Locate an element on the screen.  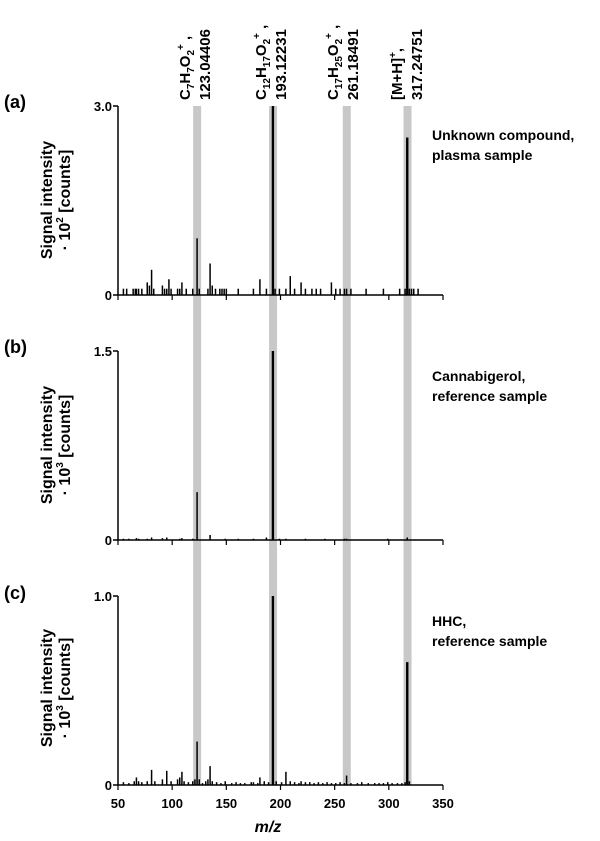
fragment-mass-2: 193.12231 is located at coordinates (281, 64).